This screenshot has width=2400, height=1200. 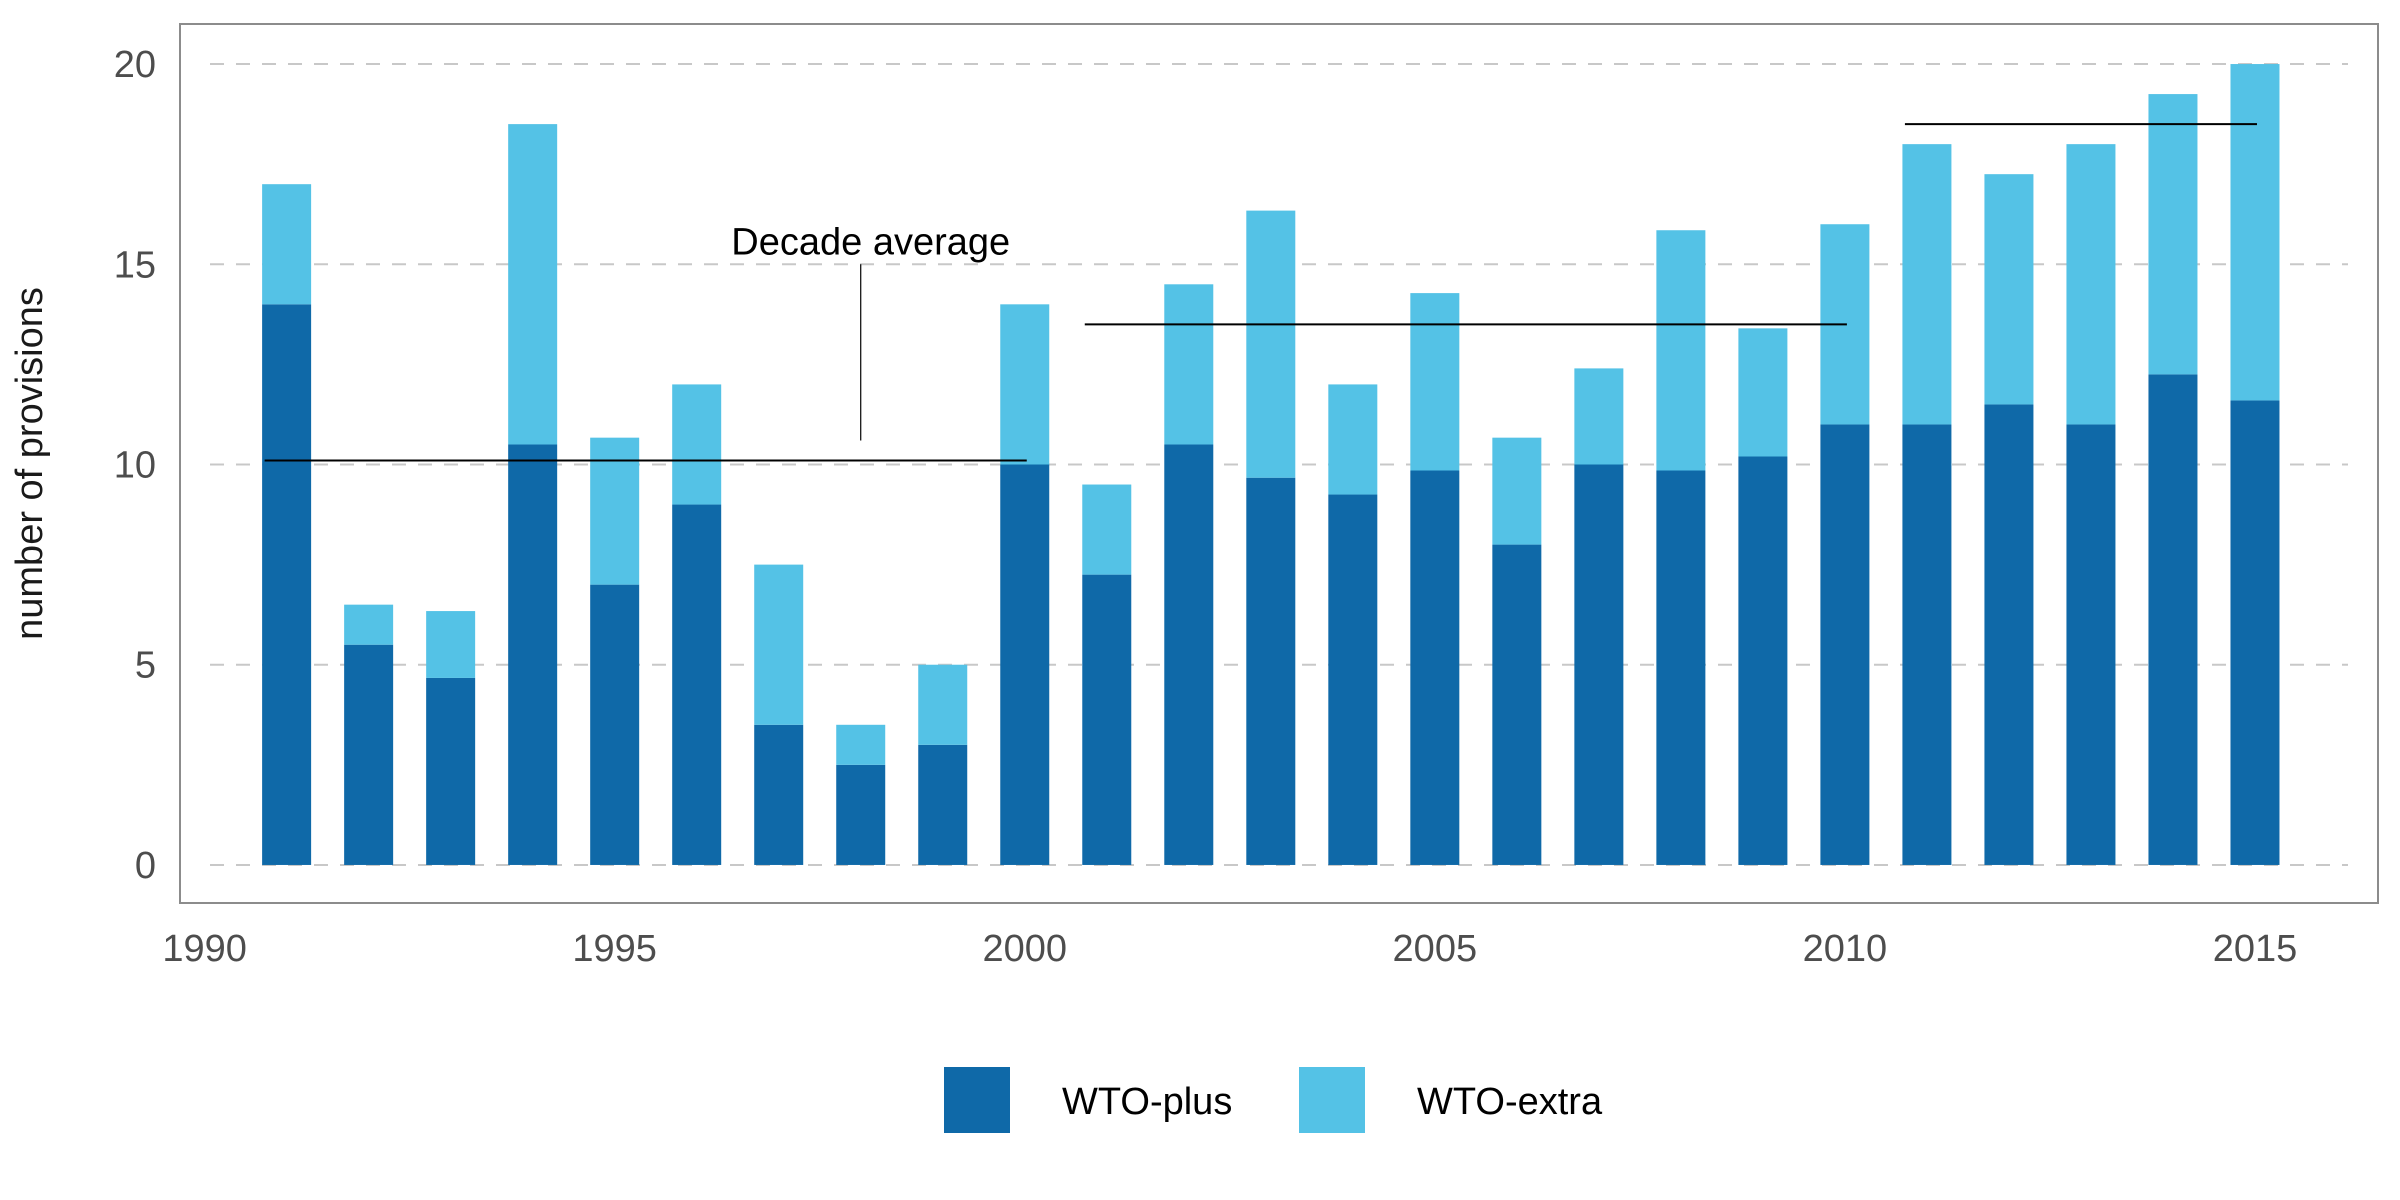 What do you see at coordinates (2173, 234) in the screenshot?
I see `bar-wto-extra-2014` at bounding box center [2173, 234].